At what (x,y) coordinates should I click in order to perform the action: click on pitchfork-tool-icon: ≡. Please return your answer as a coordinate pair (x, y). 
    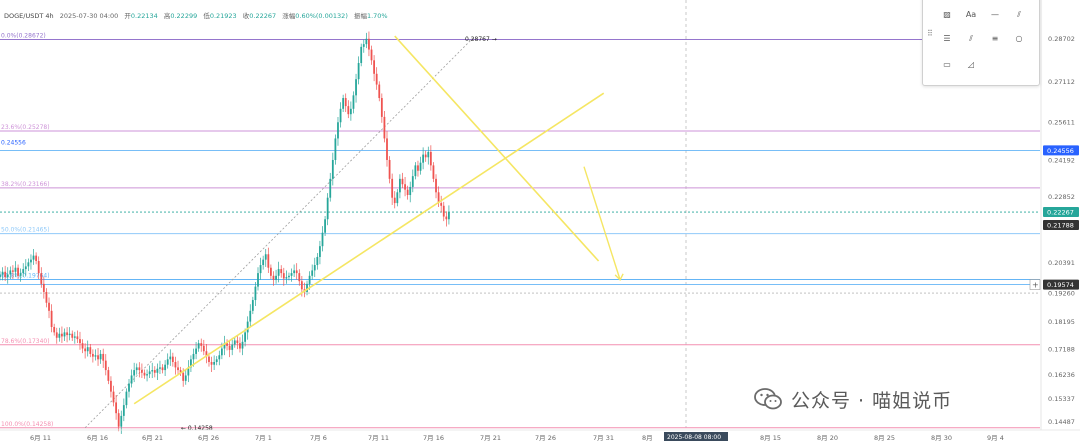
    Looking at the image, I should click on (995, 38).